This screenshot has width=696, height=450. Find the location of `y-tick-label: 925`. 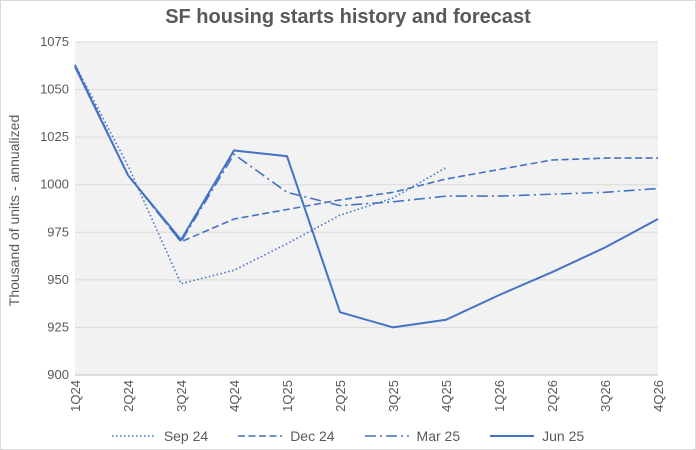

y-tick-label: 925 is located at coordinates (58, 326).